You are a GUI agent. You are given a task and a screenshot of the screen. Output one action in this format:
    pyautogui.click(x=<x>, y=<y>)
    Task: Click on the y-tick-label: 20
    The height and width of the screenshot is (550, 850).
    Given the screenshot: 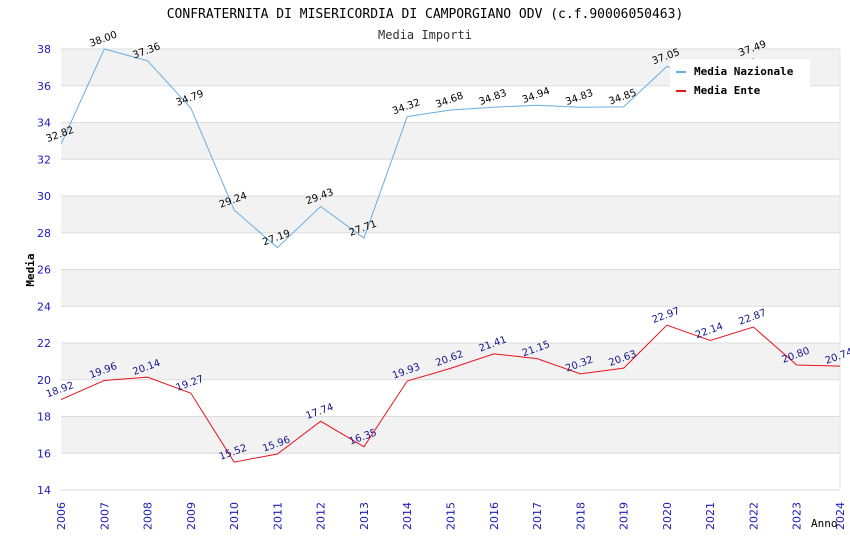 What is the action you would take?
    pyautogui.click(x=44, y=380)
    